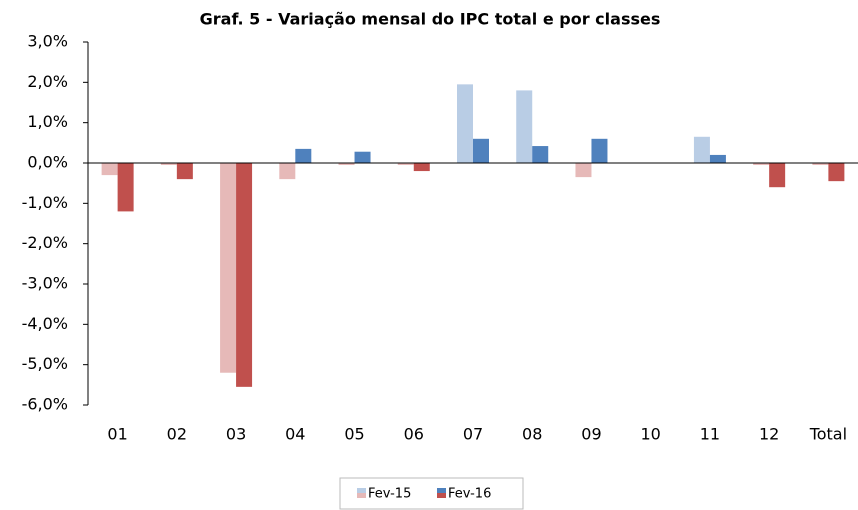  I want to click on legend-label: Fev-15, so click(389, 494).